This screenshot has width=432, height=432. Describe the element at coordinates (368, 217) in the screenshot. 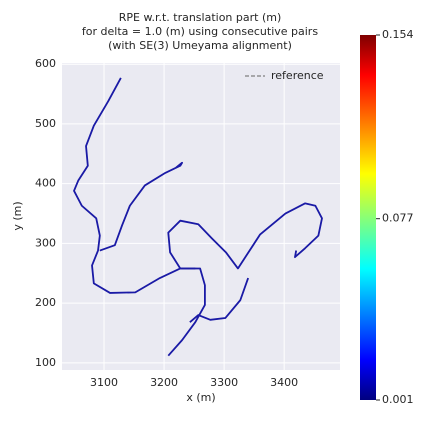

I see `colorbar` at that location.